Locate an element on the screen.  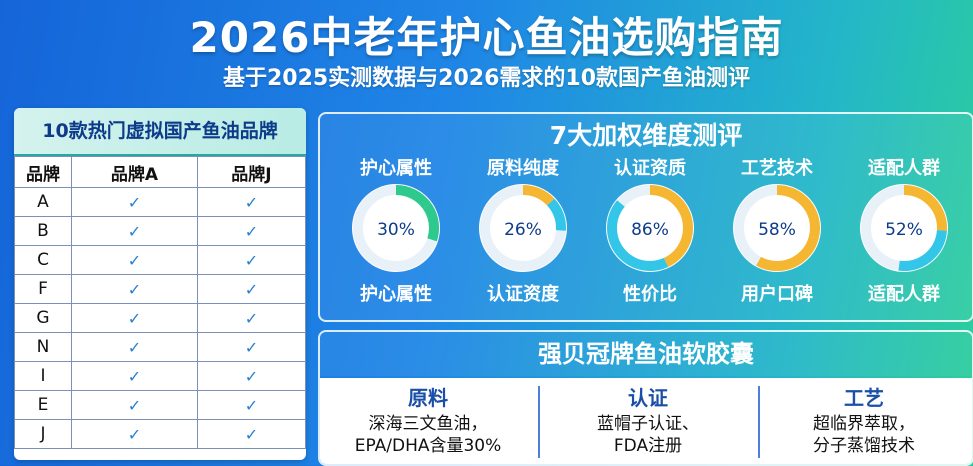
dimension-bottom-label: 用户口碑 is located at coordinates (777, 294).